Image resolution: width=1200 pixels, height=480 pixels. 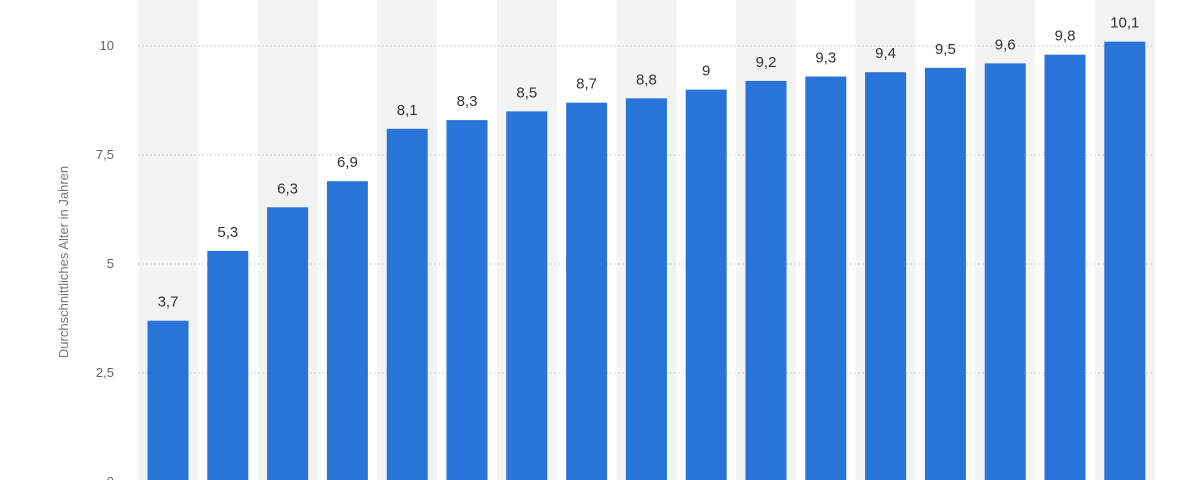 What do you see at coordinates (105, 154) in the screenshot?
I see `y-tick-label: 7,5` at bounding box center [105, 154].